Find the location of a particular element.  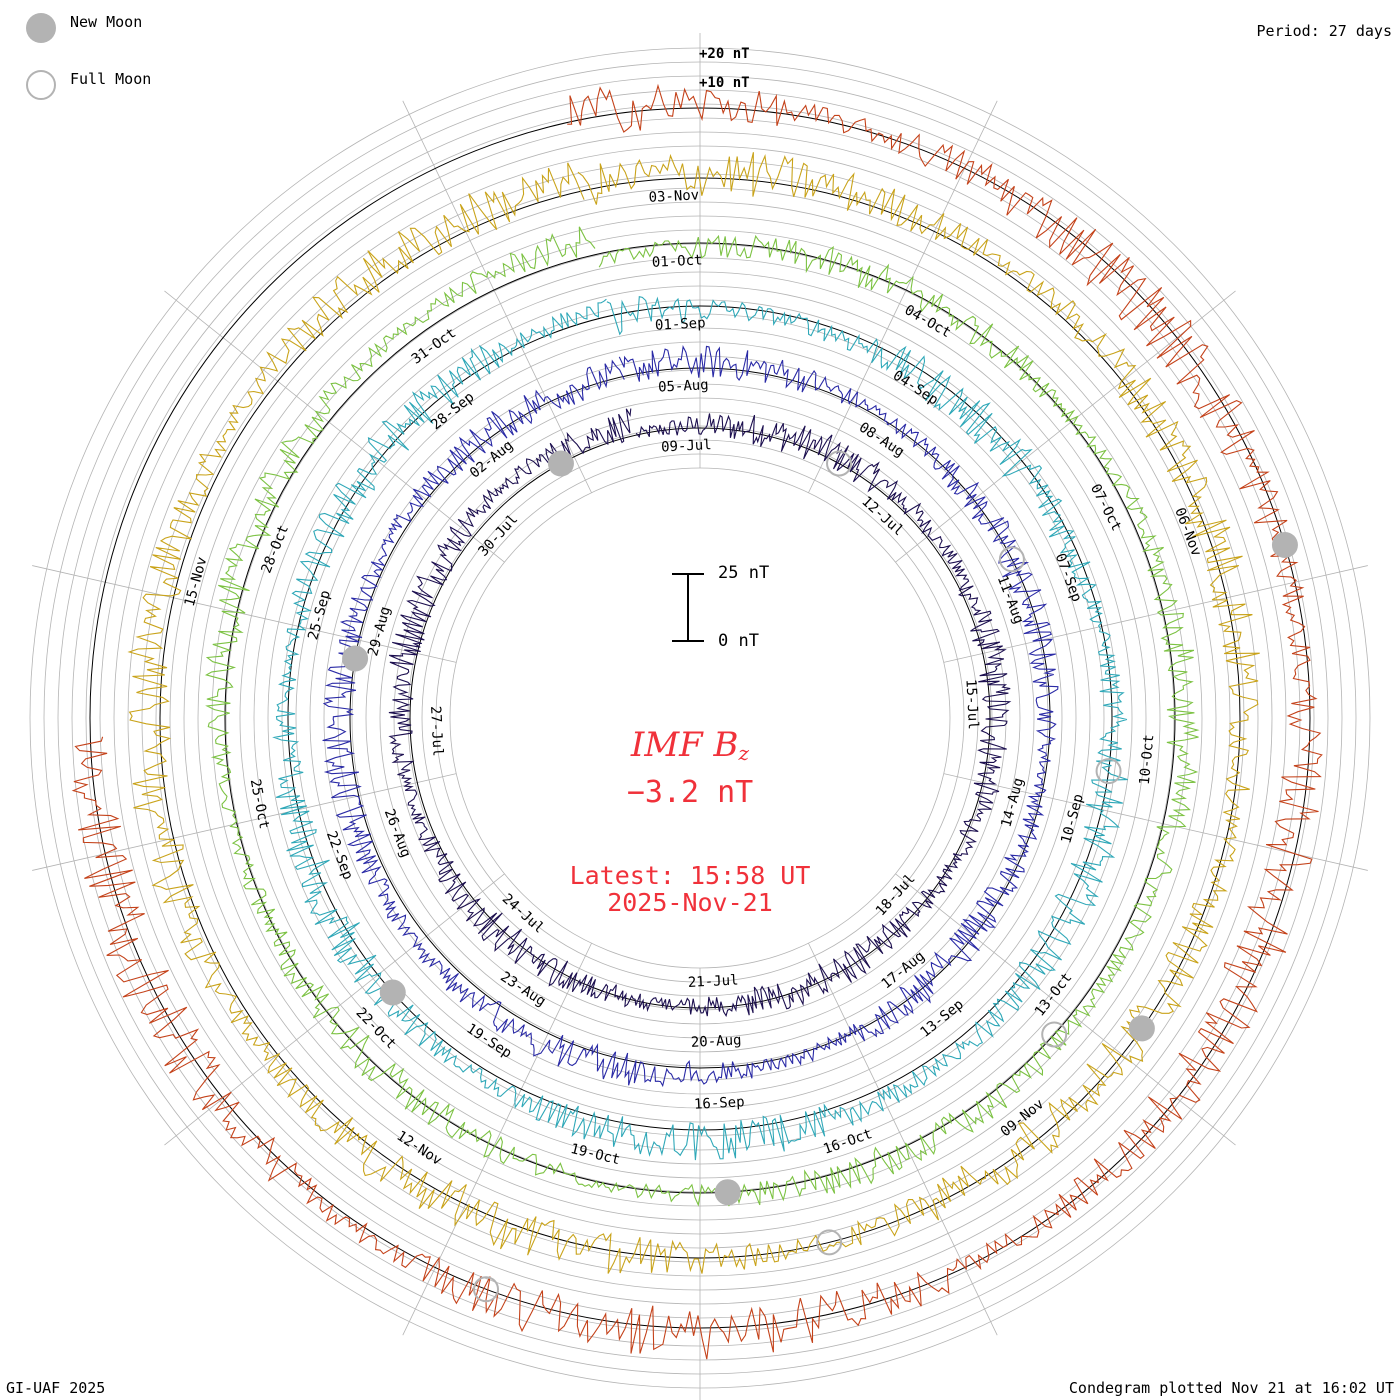

scale-top-label: 25 nT is located at coordinates (744, 573).